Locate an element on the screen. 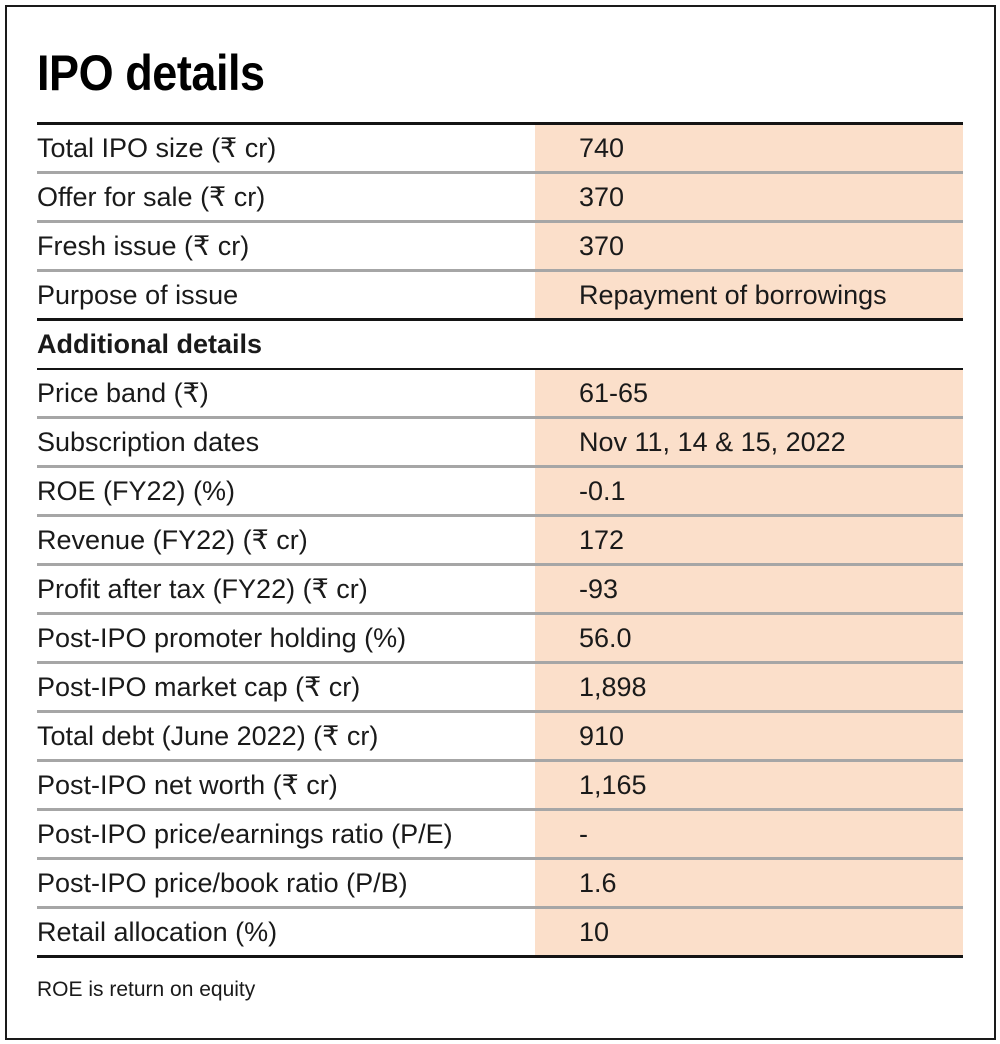 Image resolution: width=1000 pixels, height=1044 pixels. table-row: Total debt (June 2022) (₹ cr) 910 is located at coordinates (500, 737).